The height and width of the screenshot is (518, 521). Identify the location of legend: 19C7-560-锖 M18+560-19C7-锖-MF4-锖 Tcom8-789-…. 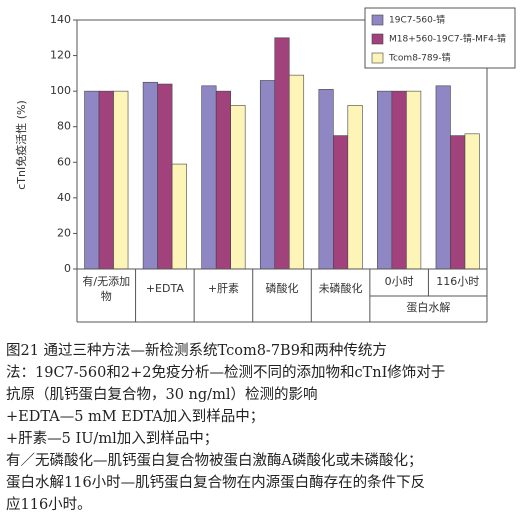
(440, 38).